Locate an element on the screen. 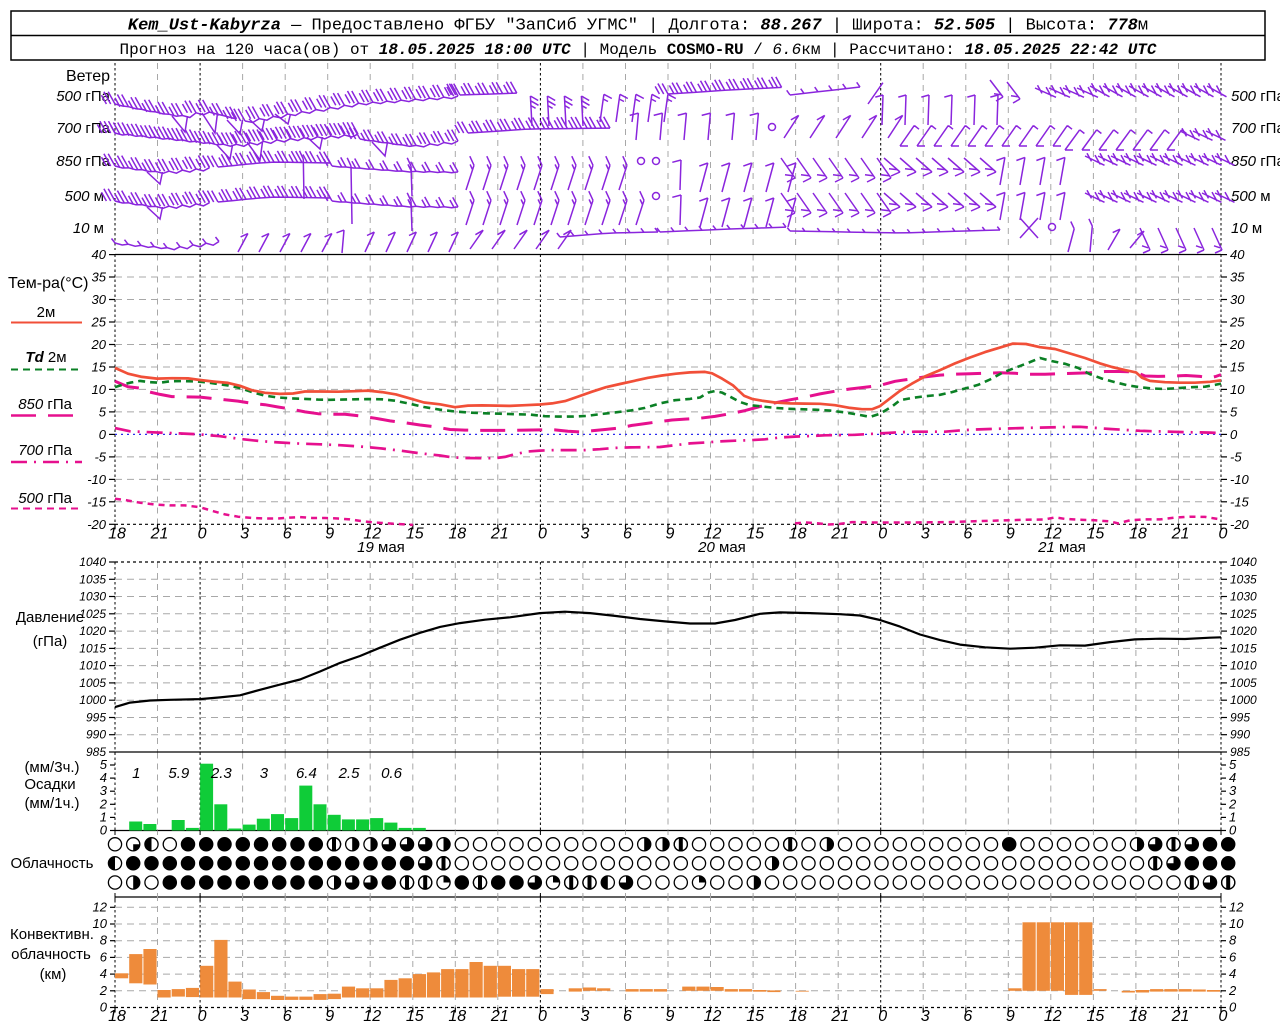 Image resolution: width=1280 pixels, height=1029 pixels. svg-text: 500 гПа is located at coordinates (83, 96).